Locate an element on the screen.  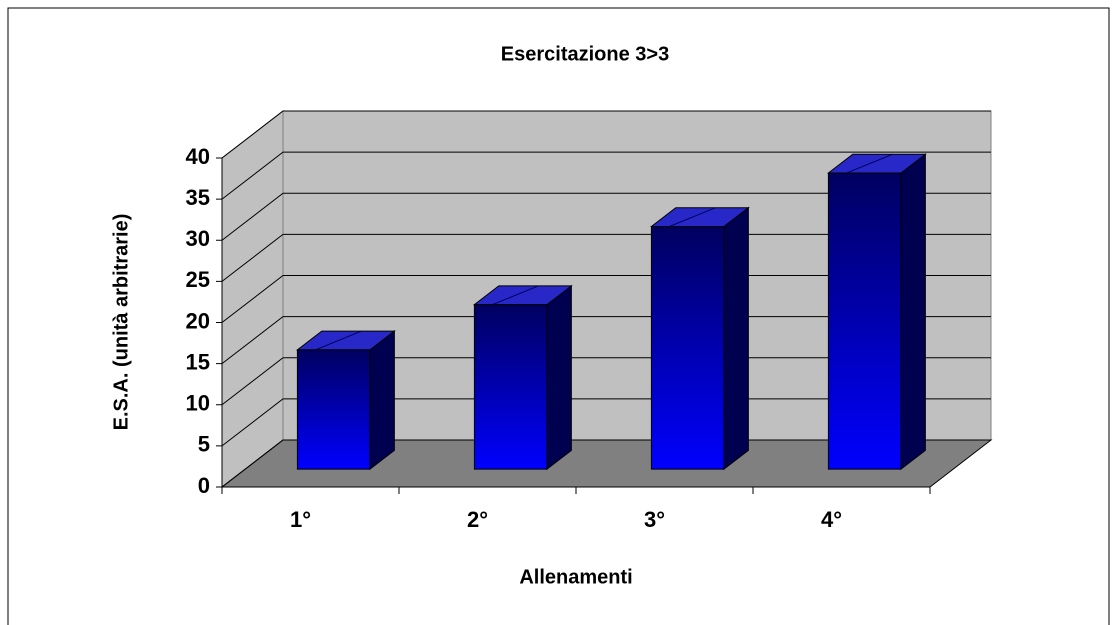
x-tick-label: 4° is located at coordinates (831, 519).